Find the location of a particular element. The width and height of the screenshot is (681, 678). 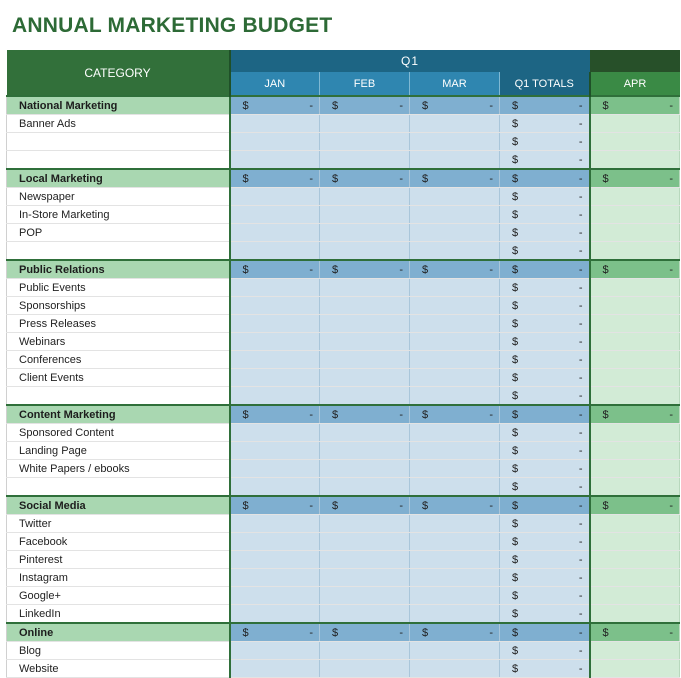

category-label: Website is located at coordinates (118, 668).